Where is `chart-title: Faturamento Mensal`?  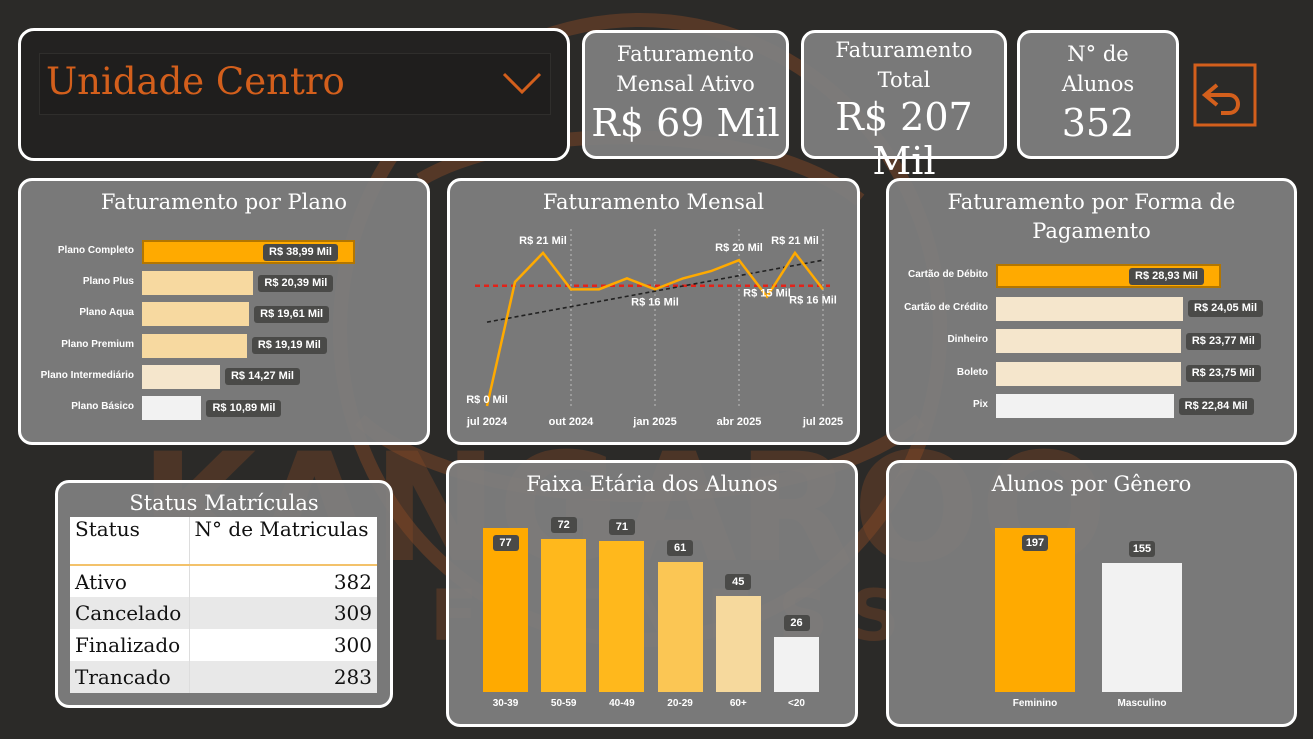 chart-title: Faturamento Mensal is located at coordinates (653, 202).